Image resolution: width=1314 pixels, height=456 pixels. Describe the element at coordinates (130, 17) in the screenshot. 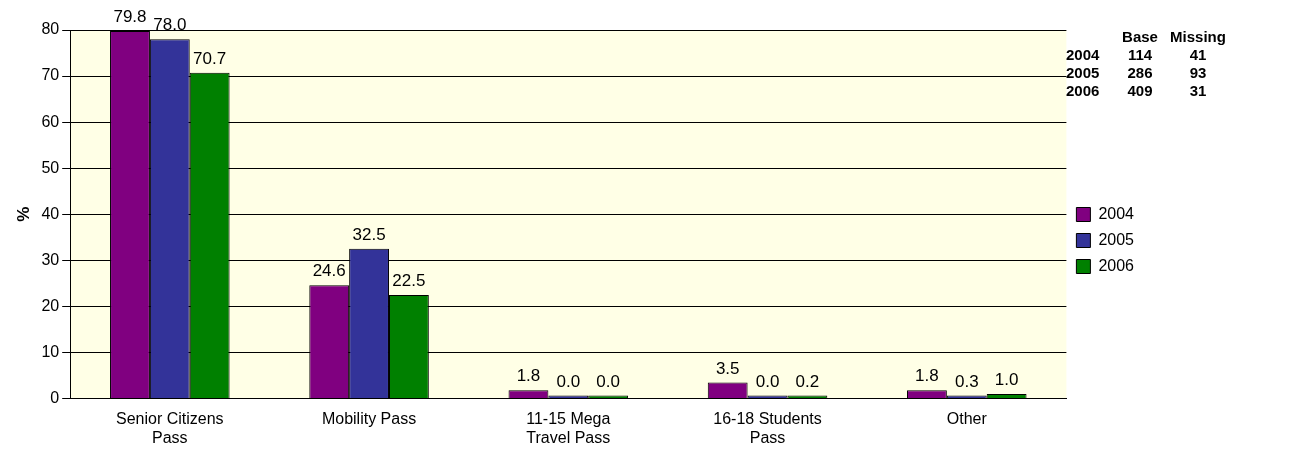

I see `data-label: 79.8` at that location.